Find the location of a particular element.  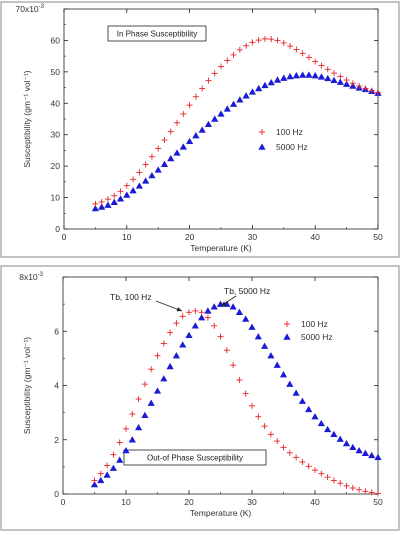

annotation-arrowhead is located at coordinates (224, 303).